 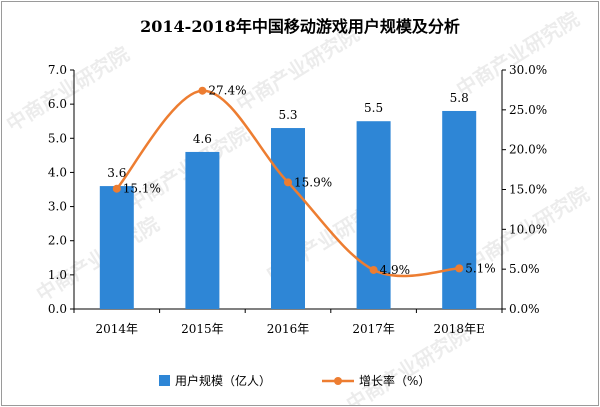 I want to click on line-value-label: 5.1%, so click(x=480, y=268).